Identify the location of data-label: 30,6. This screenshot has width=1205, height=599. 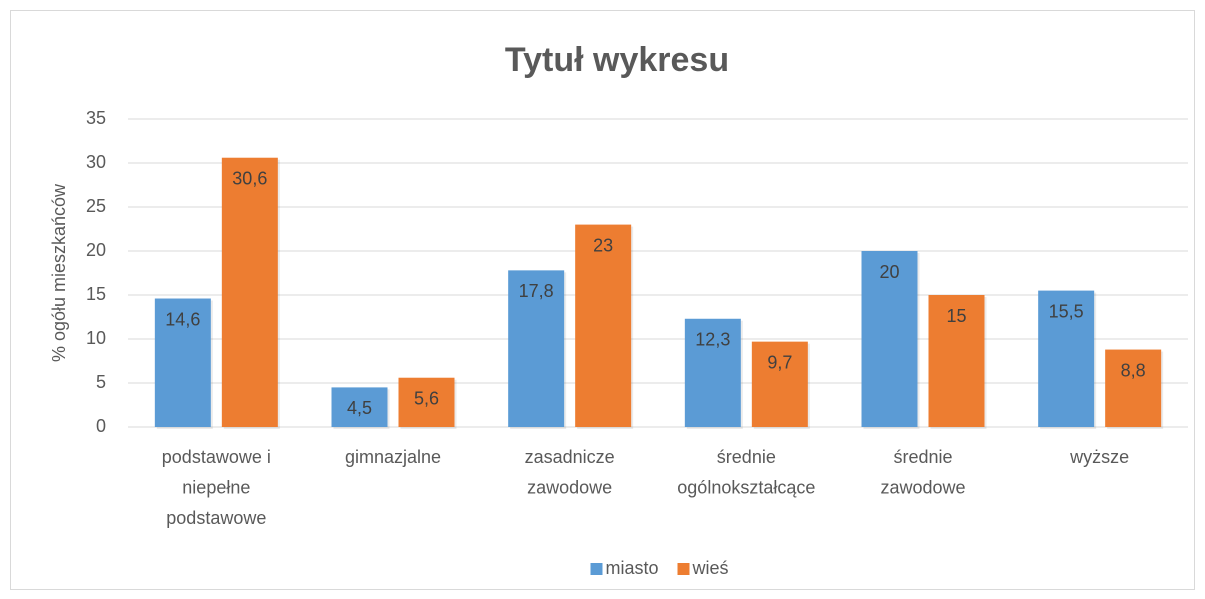
(249, 178).